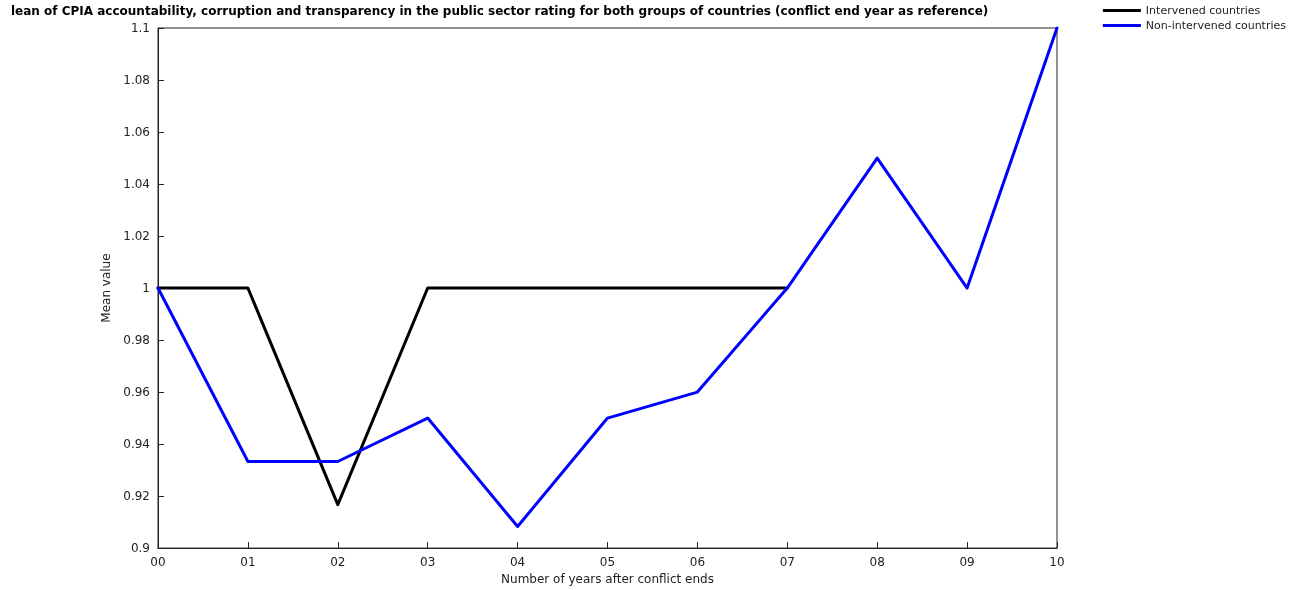 This screenshot has height=590, width=1303. I want to click on y-tick-label: 0.96, so click(136, 392).